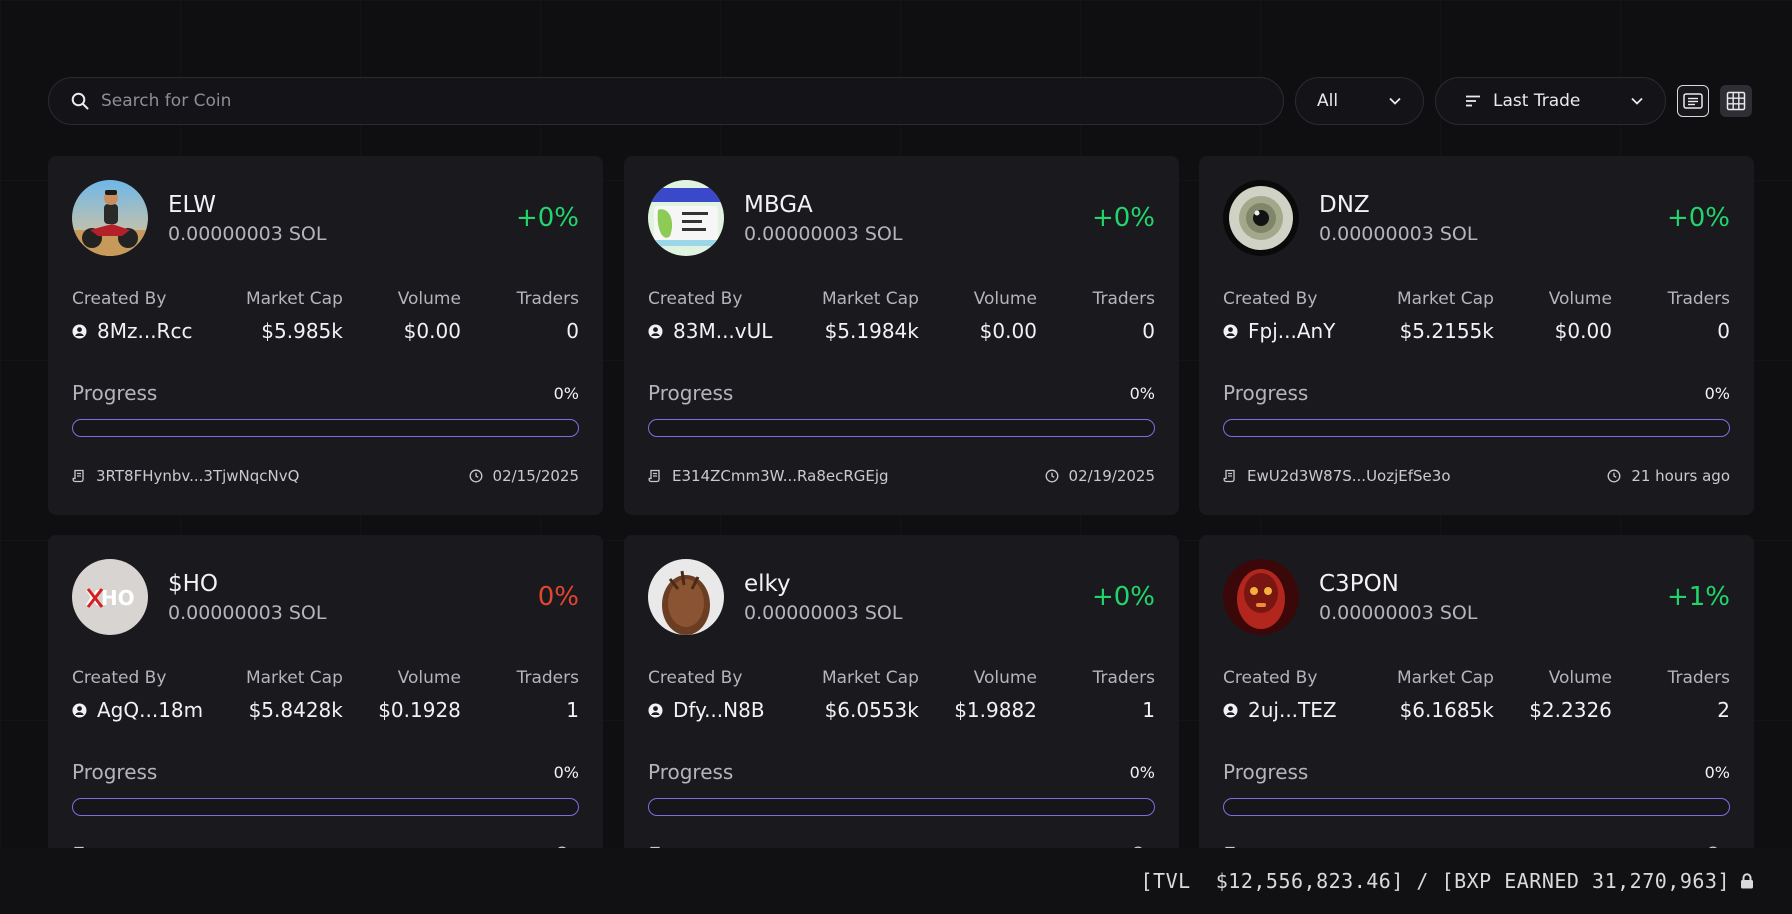 Image resolution: width=1792 pixels, height=914 pixels. Describe the element at coordinates (1261, 218) in the screenshot. I see `eye-avatar` at that location.